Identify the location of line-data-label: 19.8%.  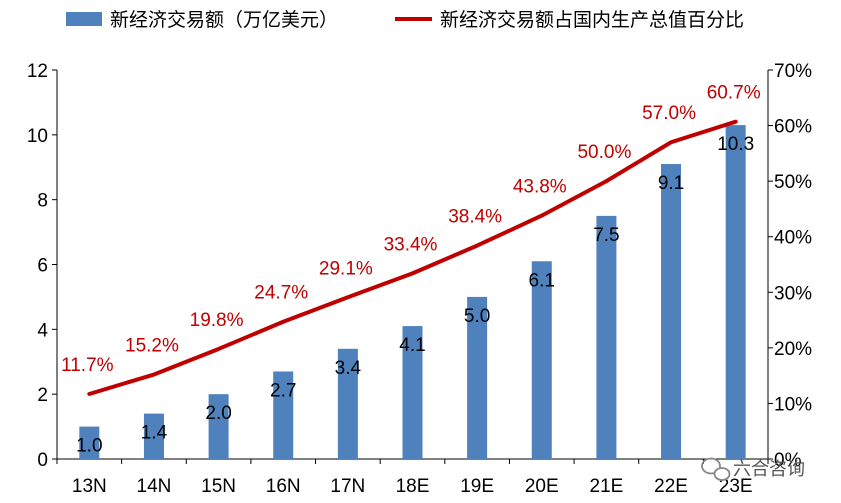
(217, 320).